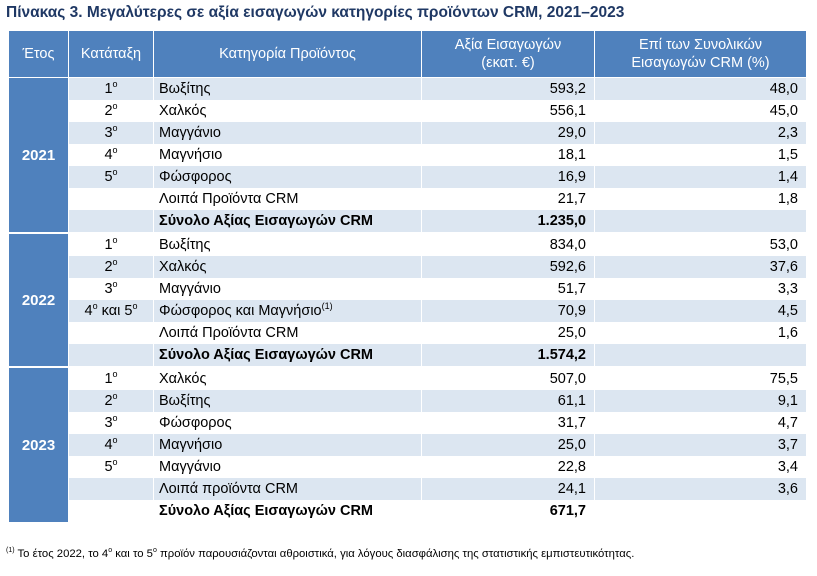 This screenshot has width=817, height=576. What do you see at coordinates (700, 489) in the screenshot?
I see `share-cell: 3,6` at bounding box center [700, 489].